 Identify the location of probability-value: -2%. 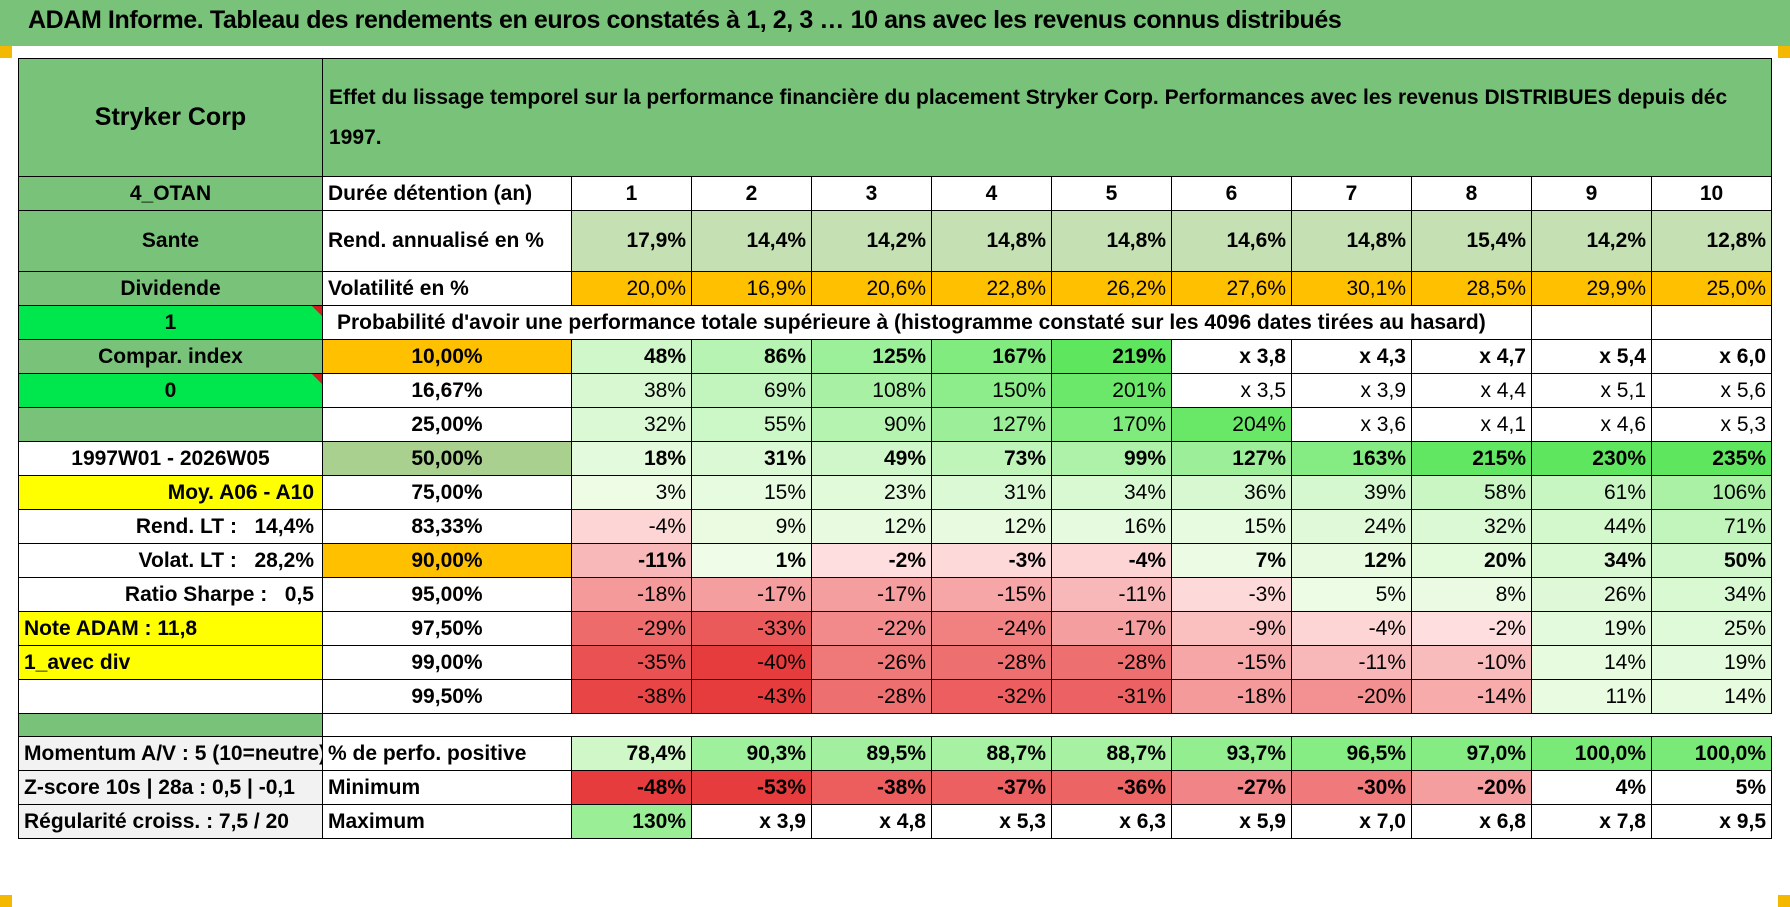
(871, 560).